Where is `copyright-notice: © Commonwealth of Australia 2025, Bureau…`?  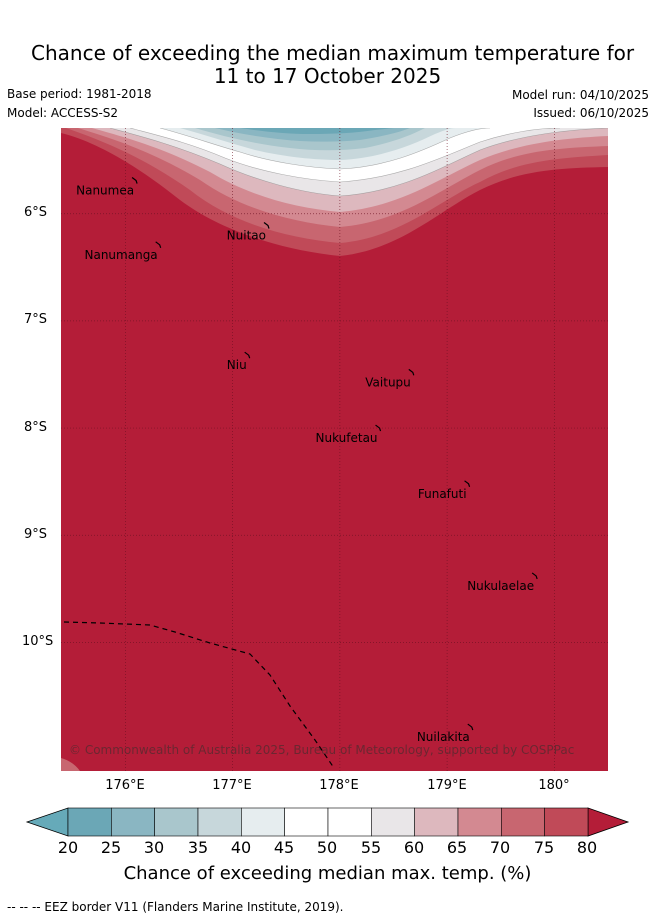
copyright-notice: © Commonwealth of Australia 2025, Bureau… is located at coordinates (321, 750).